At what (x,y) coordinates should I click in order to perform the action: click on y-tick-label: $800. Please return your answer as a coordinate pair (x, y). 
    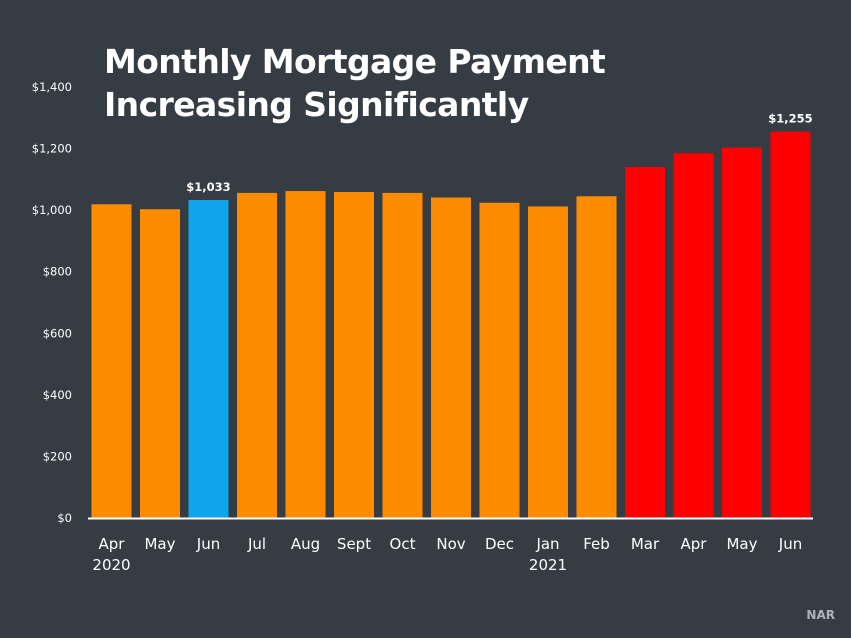
    Looking at the image, I should click on (57, 272).